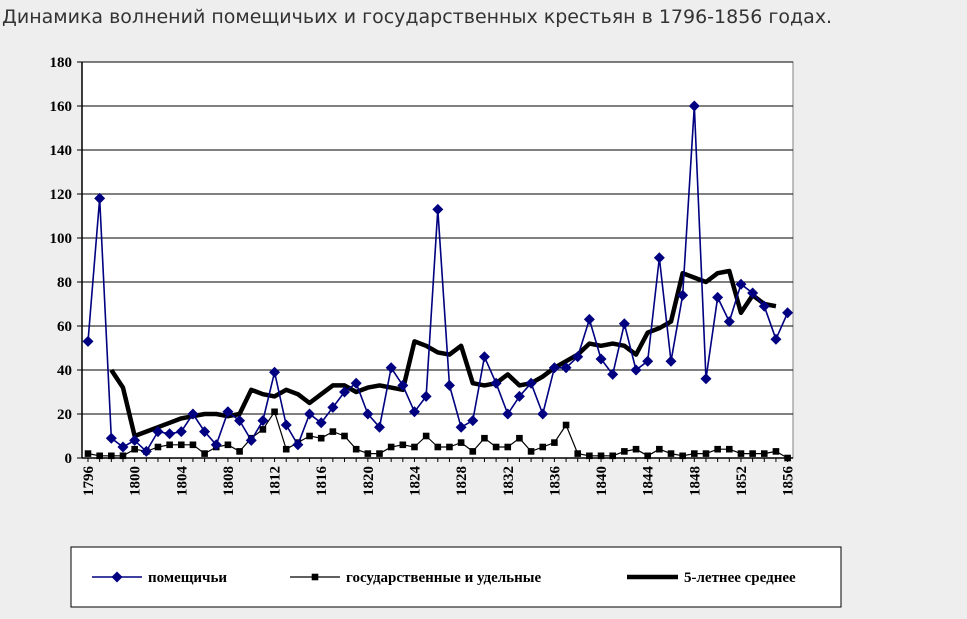 The height and width of the screenshot is (619, 967). I want to click on y-tick-label: 80, so click(64, 283).